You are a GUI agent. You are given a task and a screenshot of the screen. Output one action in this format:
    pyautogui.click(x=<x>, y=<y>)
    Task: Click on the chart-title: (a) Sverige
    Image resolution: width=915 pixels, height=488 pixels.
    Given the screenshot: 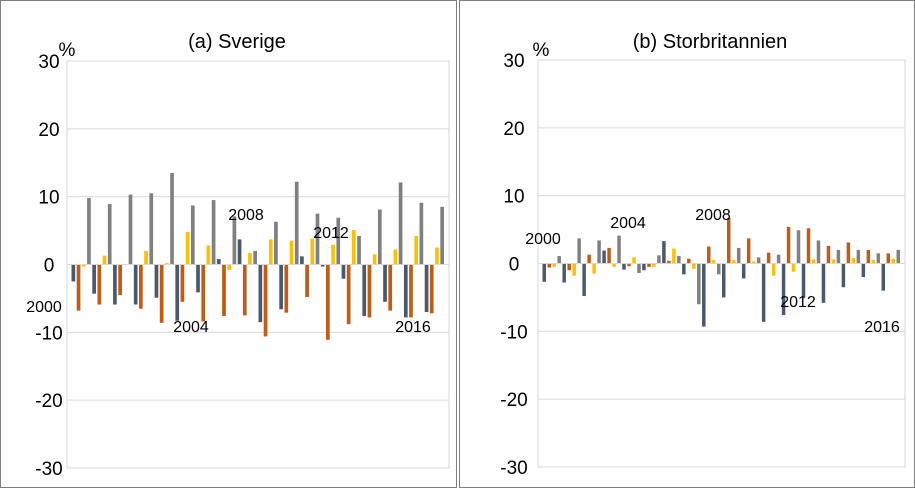 What is the action you would take?
    pyautogui.click(x=237, y=42)
    